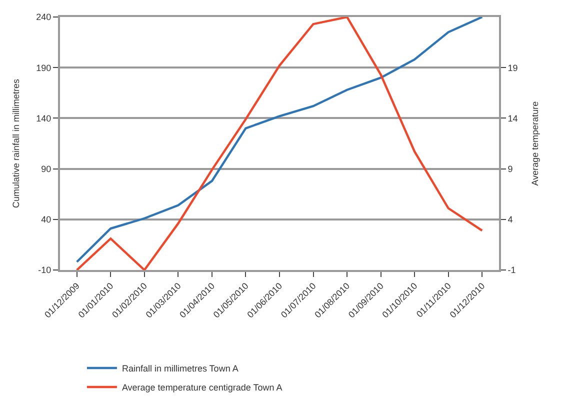 This screenshot has width=561, height=413. Describe the element at coordinates (46, 169) in the screenshot. I see `y-tick-label: 90` at that location.